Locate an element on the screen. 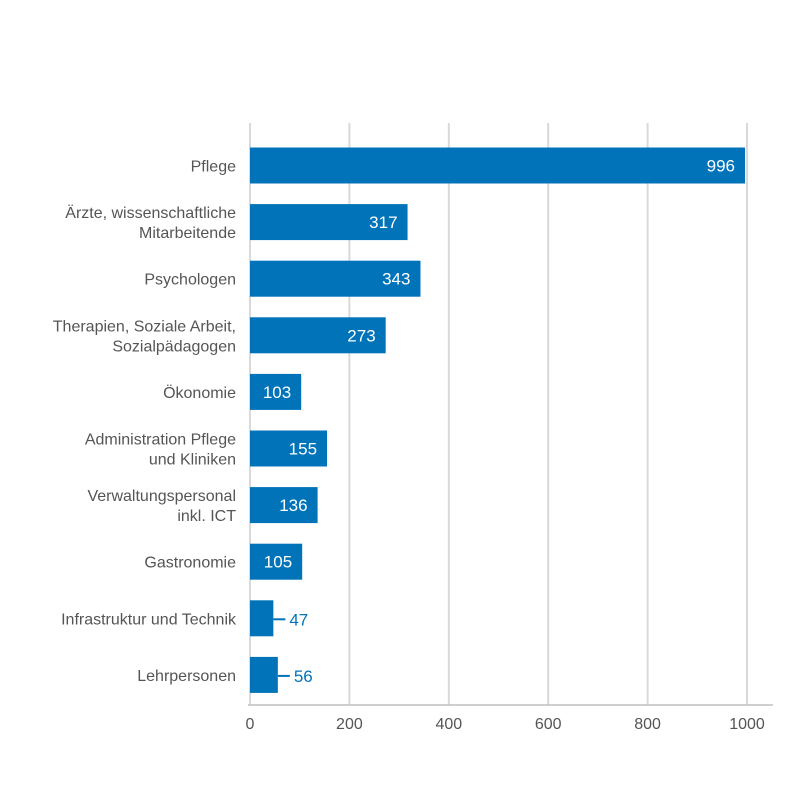  x-tick-label: 1000 is located at coordinates (747, 724).